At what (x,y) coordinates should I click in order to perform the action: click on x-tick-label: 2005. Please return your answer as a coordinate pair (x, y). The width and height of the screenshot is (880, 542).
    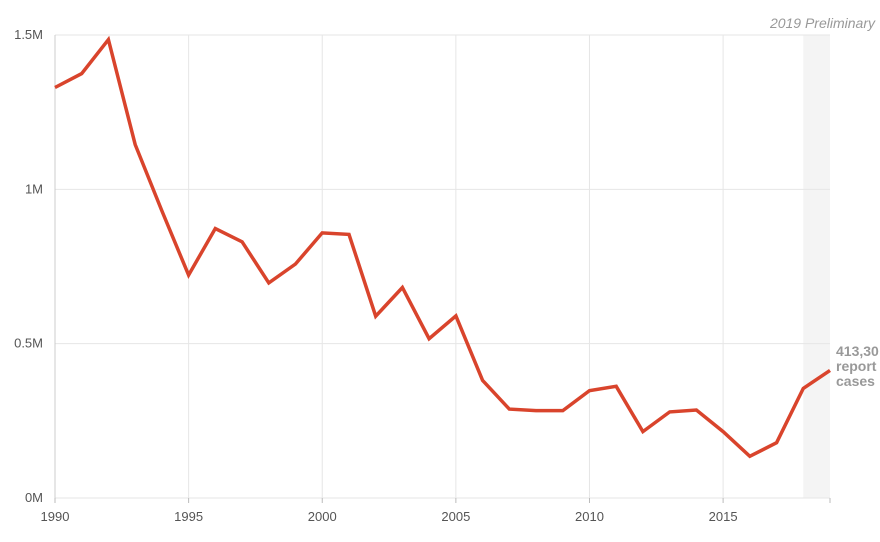
    Looking at the image, I should click on (455, 516).